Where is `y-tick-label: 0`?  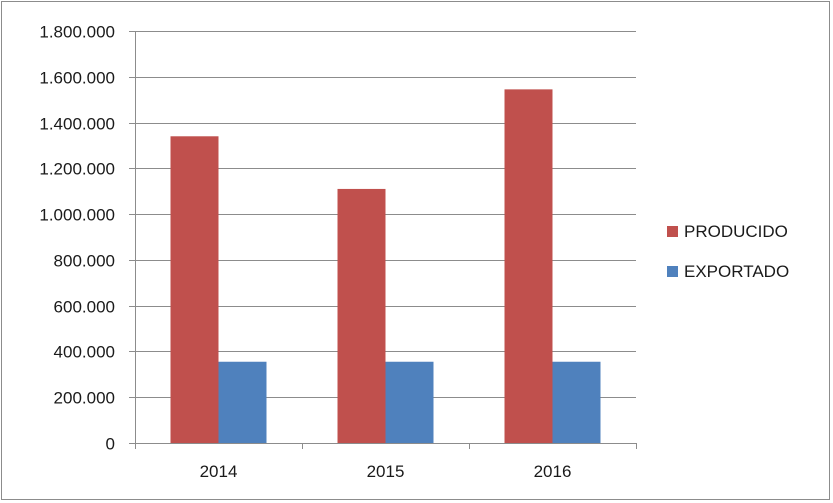
y-tick-label: 0 is located at coordinates (110, 444).